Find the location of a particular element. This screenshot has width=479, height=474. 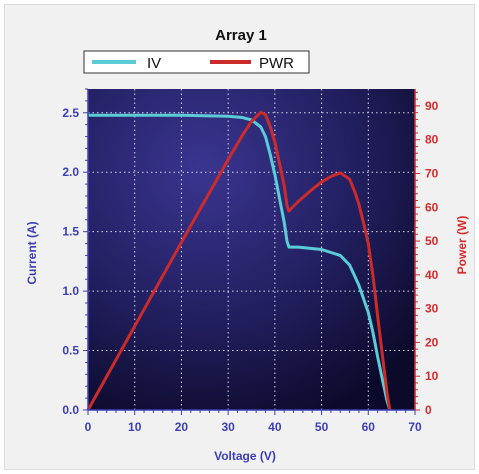

x-tick-label: 50 is located at coordinates (322, 427).